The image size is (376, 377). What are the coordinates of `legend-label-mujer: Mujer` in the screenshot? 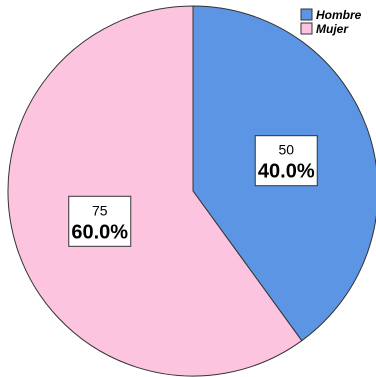 It's located at (332, 29).